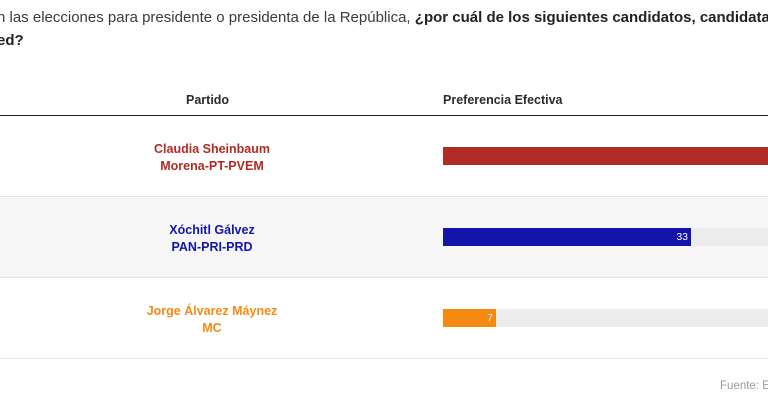  What do you see at coordinates (212, 239) in the screenshot?
I see `candidate-label: Xóchitl Gálvez PAN-PRI-PRD` at bounding box center [212, 239].